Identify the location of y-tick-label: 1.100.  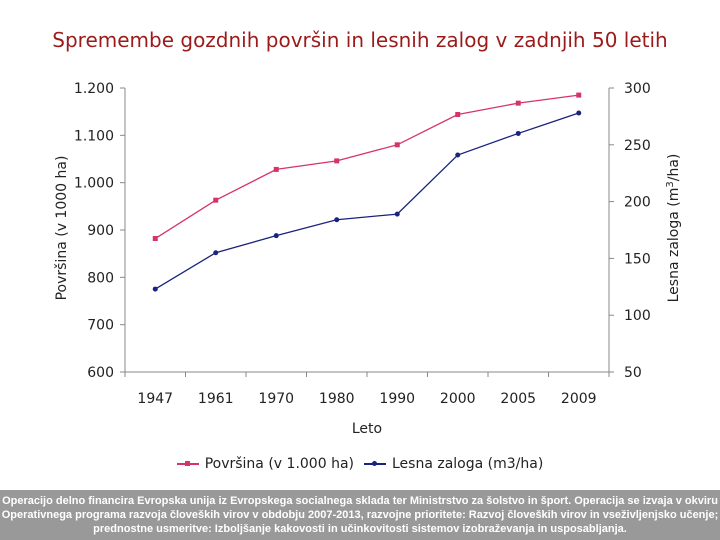
(94, 136).